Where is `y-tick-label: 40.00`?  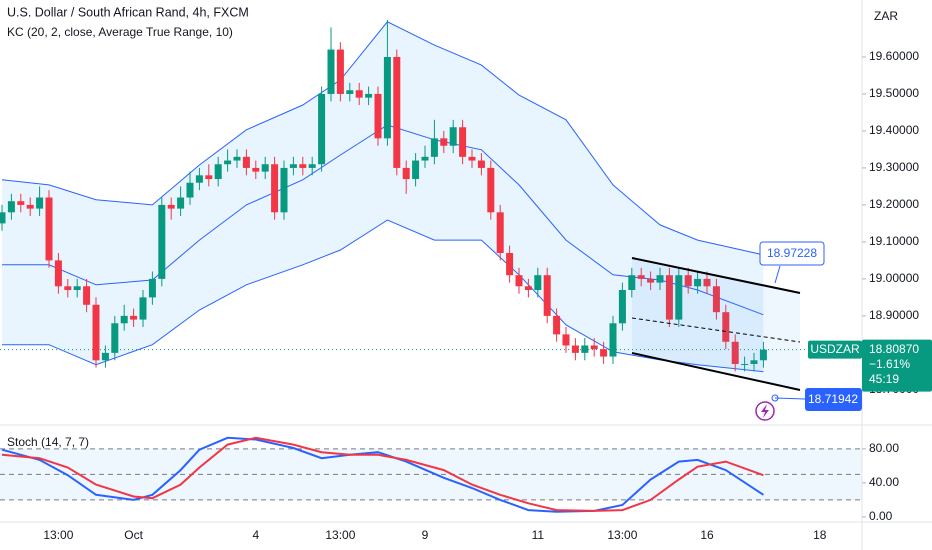 y-tick-label: 40.00 is located at coordinates (884, 482).